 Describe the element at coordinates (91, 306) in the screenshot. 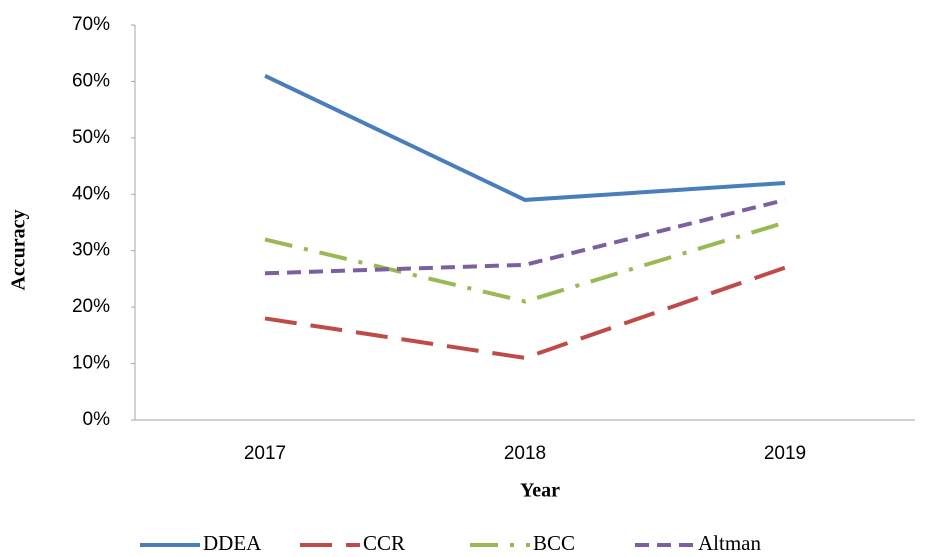

I see `y-tick-label: 20%` at that location.